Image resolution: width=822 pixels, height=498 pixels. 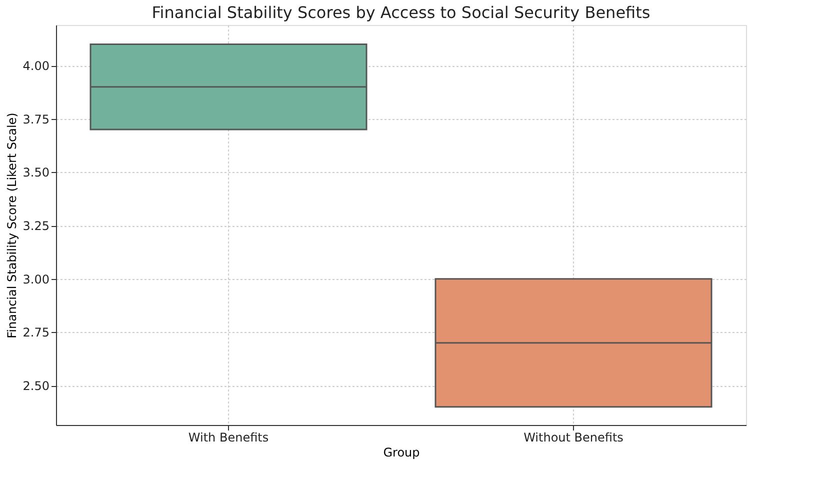 I want to click on x-axis-title: Group, so click(x=401, y=453).